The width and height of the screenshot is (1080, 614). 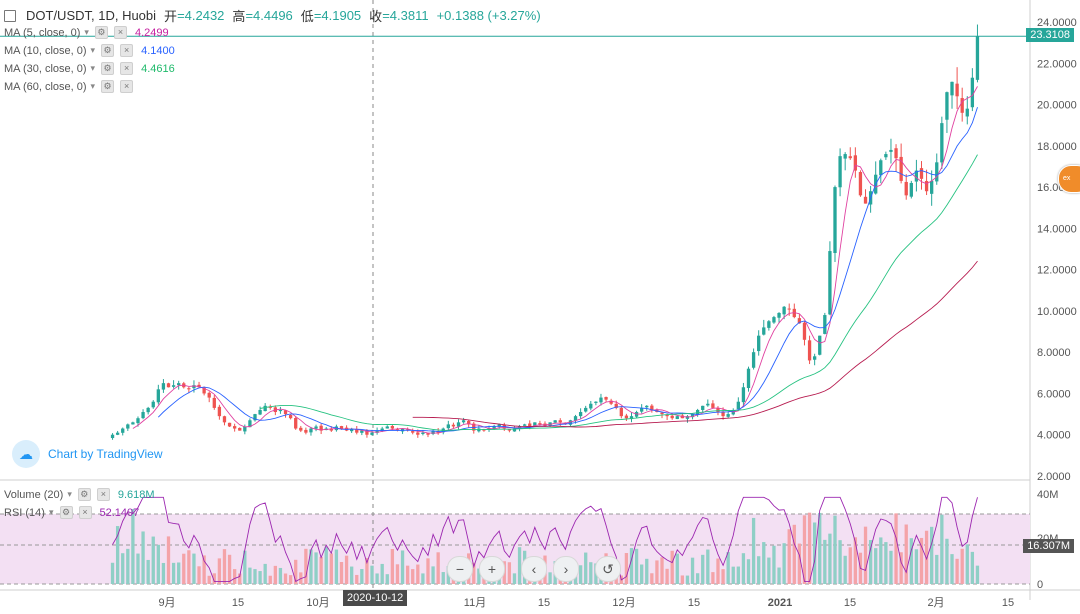 What do you see at coordinates (515, 549) in the screenshot?
I see `rsi-band` at bounding box center [515, 549].